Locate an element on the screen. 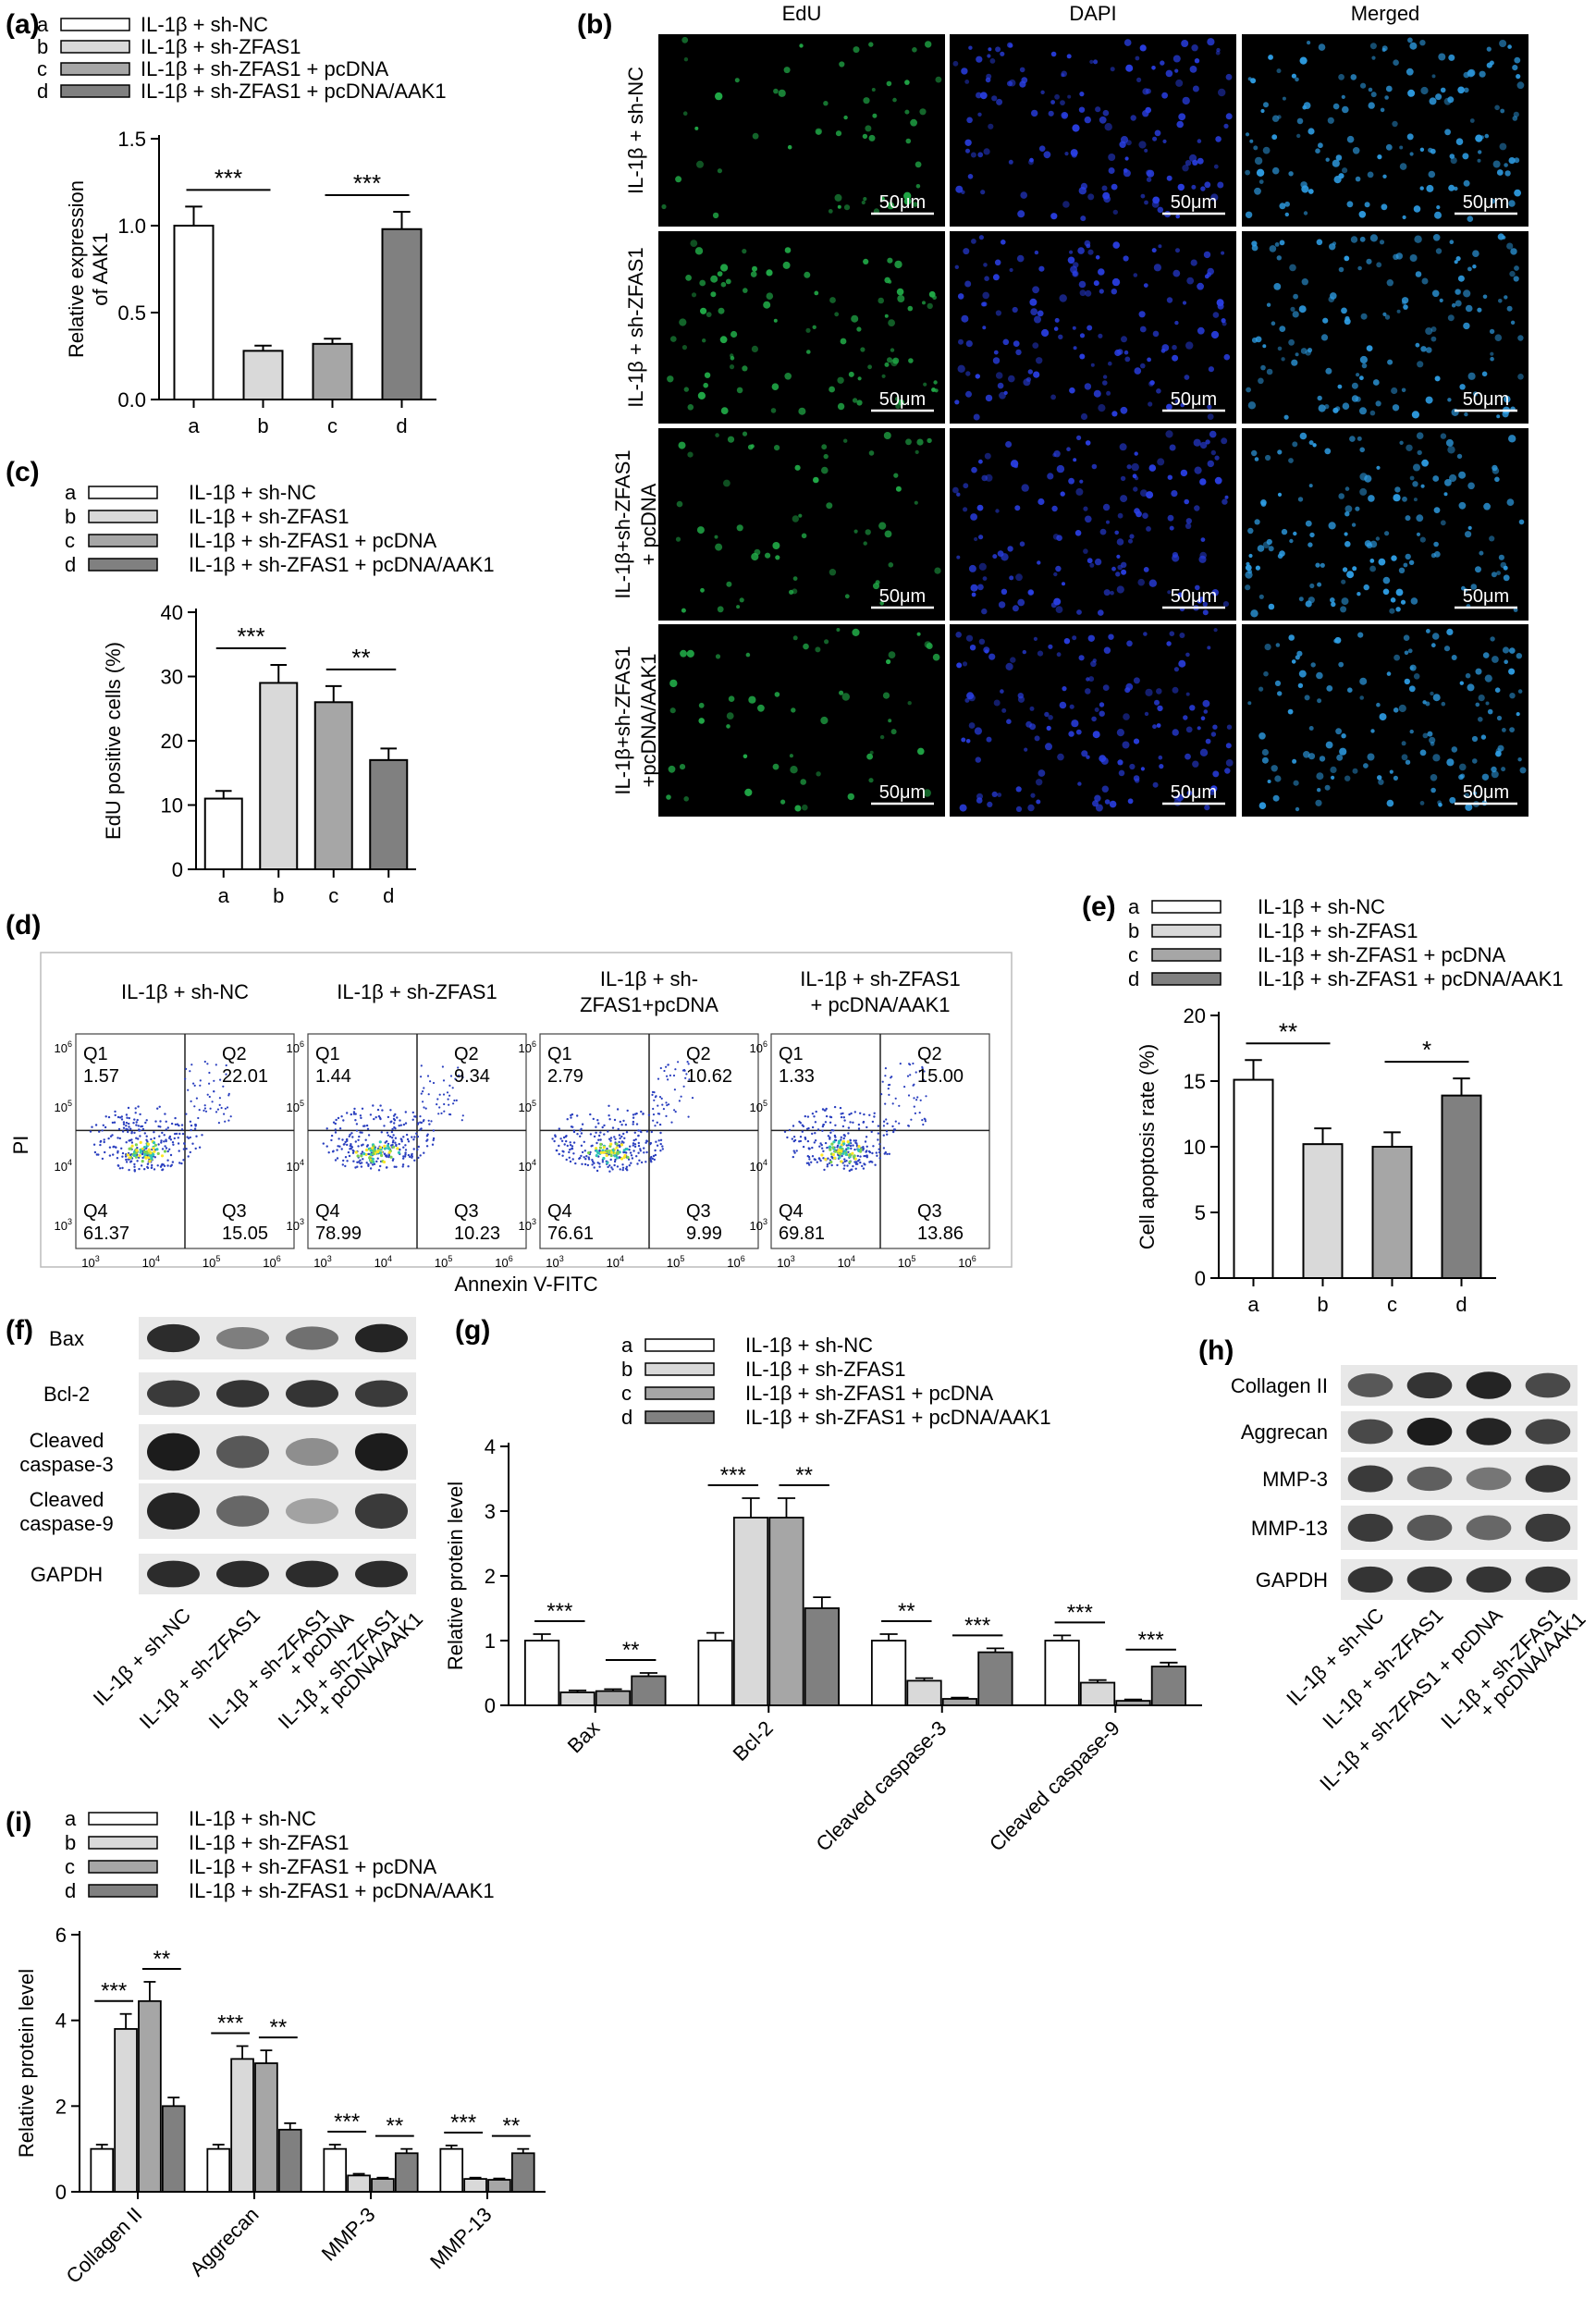  legend-label: IL-1β + sh-ZFAS1 + pcDNA is located at coordinates (1382, 954).